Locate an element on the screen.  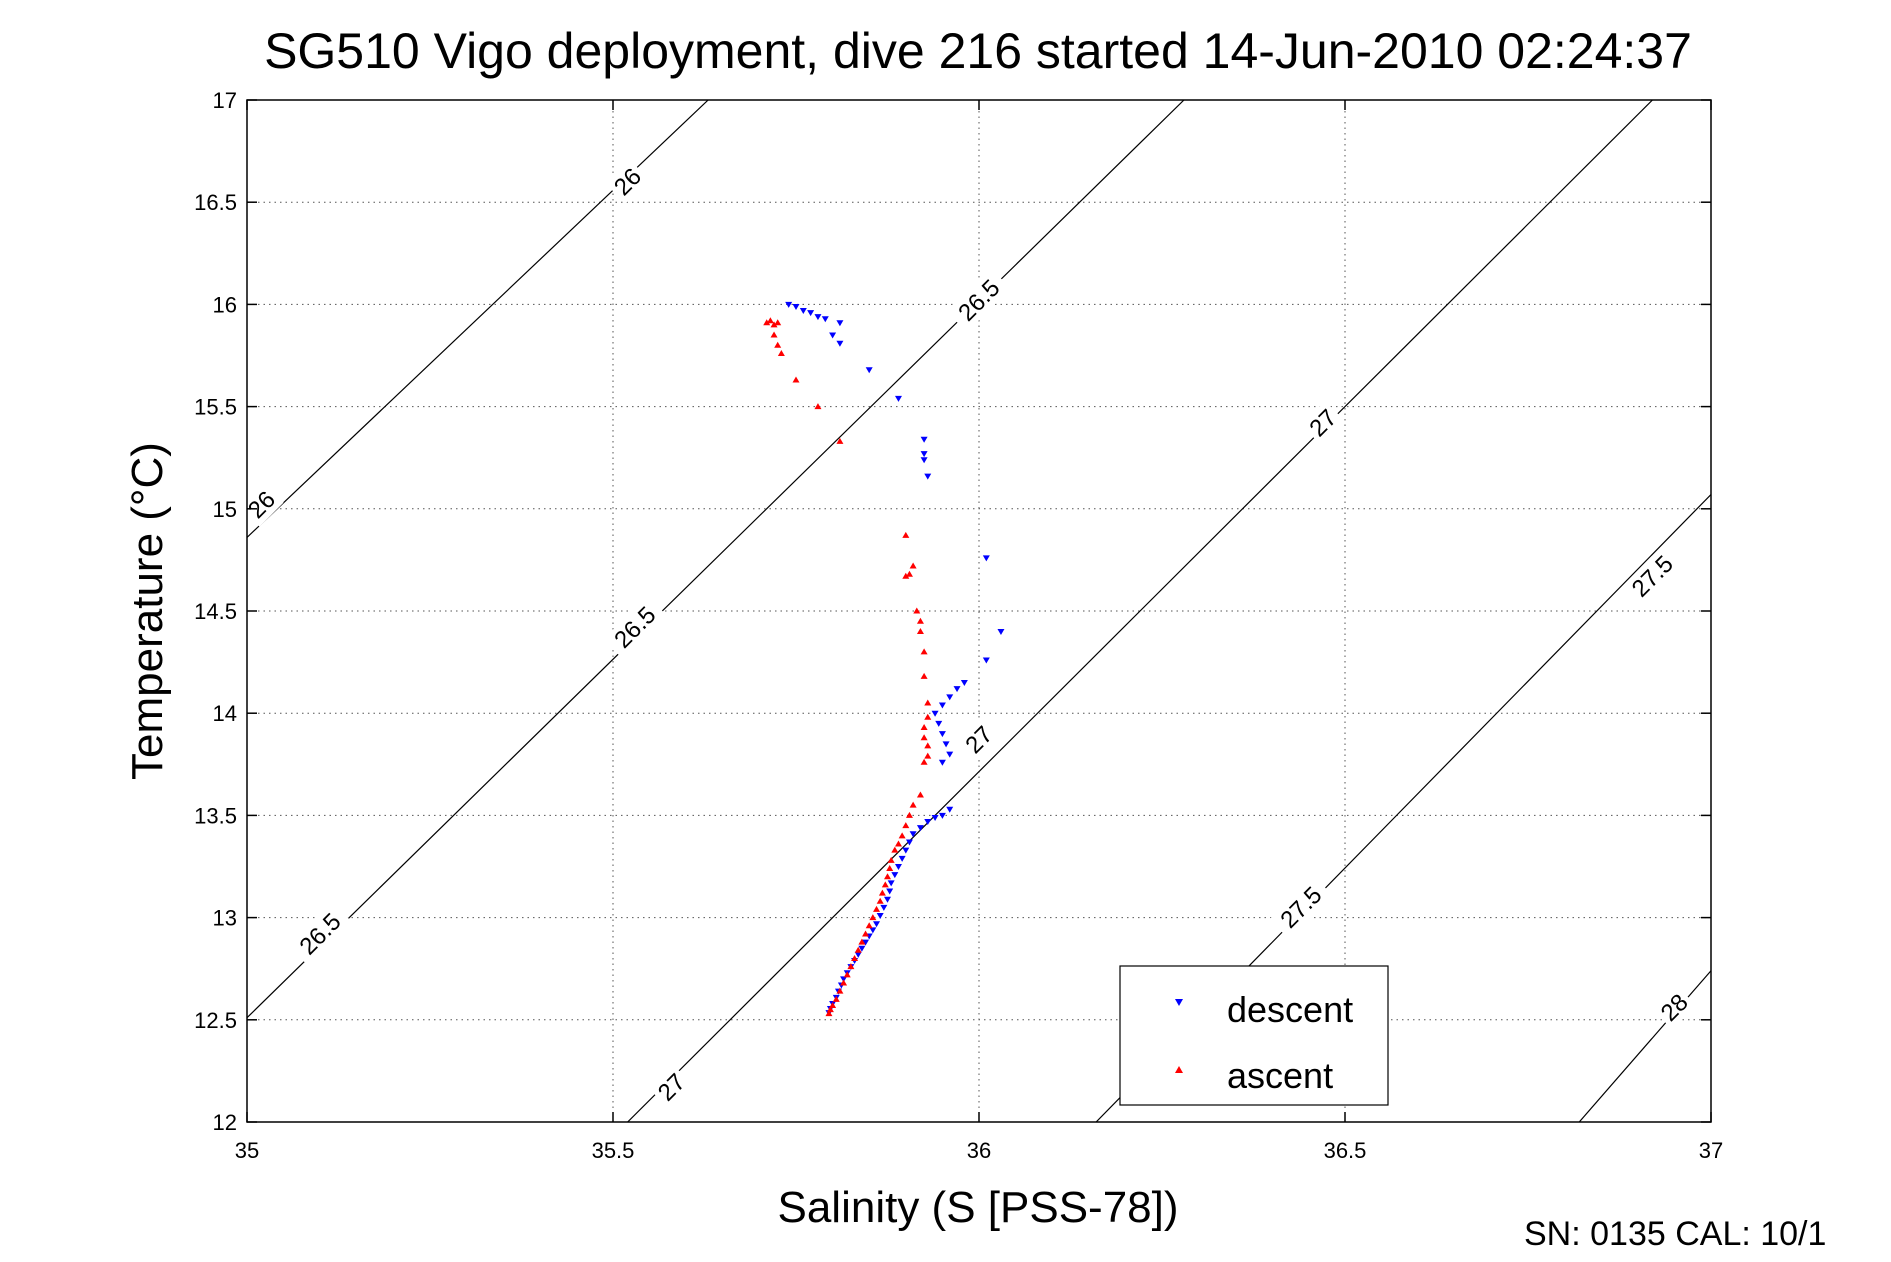
legend-box is located at coordinates (1254, 1035).